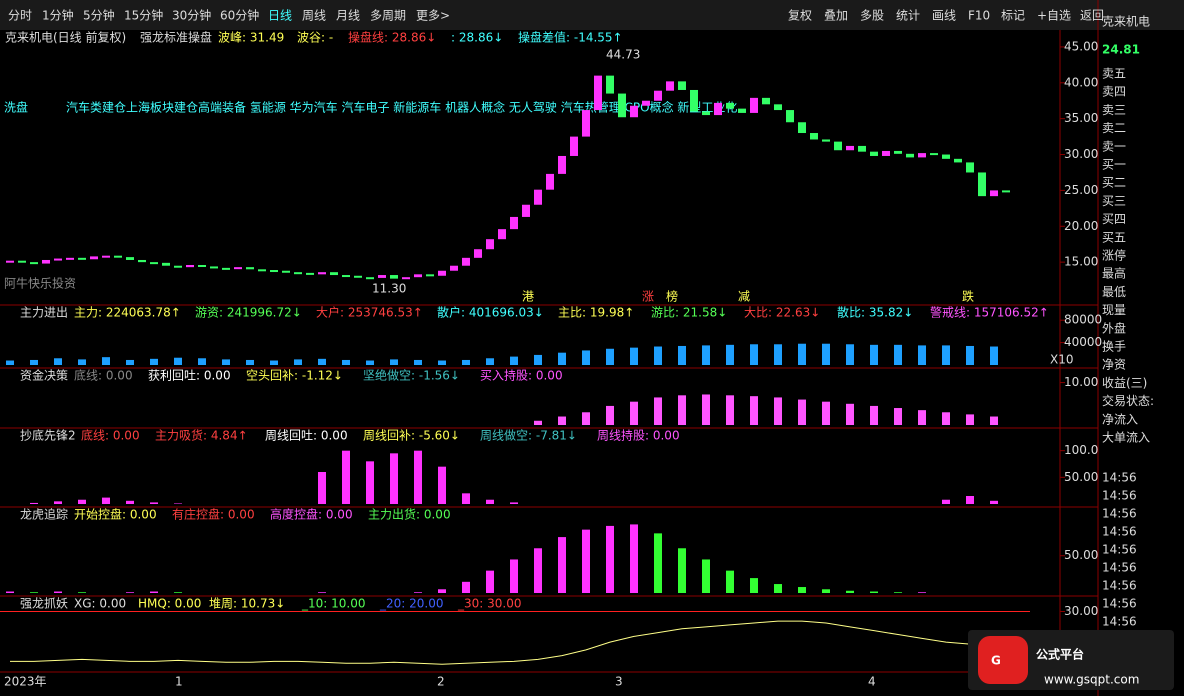 This screenshot has height=696, width=1184. I want to click on toolbar-button: +自选, so click(1054, 16).